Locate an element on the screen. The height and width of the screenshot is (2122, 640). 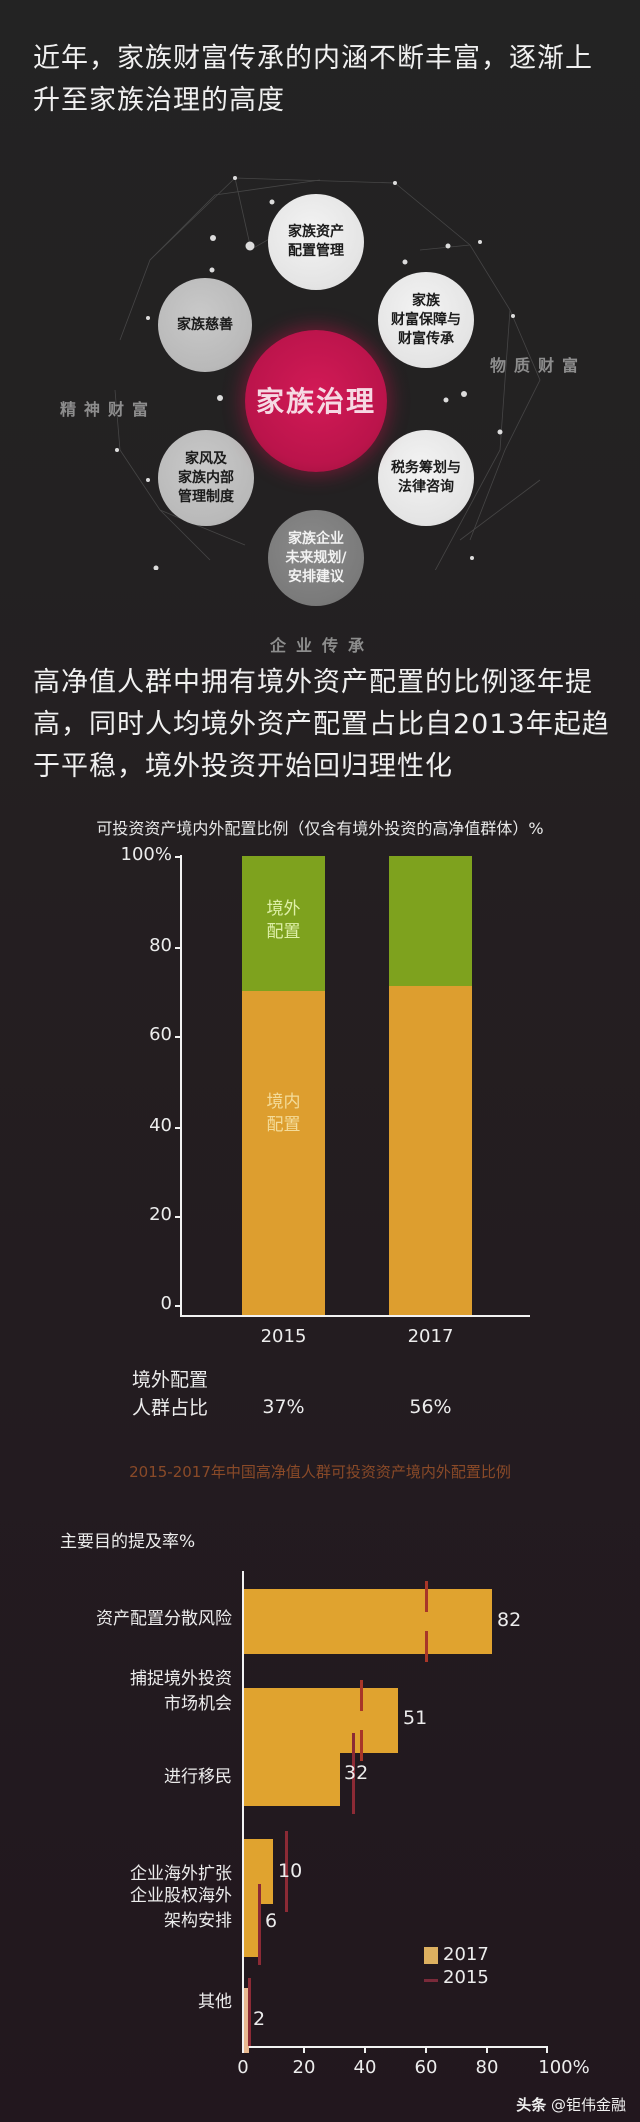
chart2-value: 51 is located at coordinates (415, 1718).